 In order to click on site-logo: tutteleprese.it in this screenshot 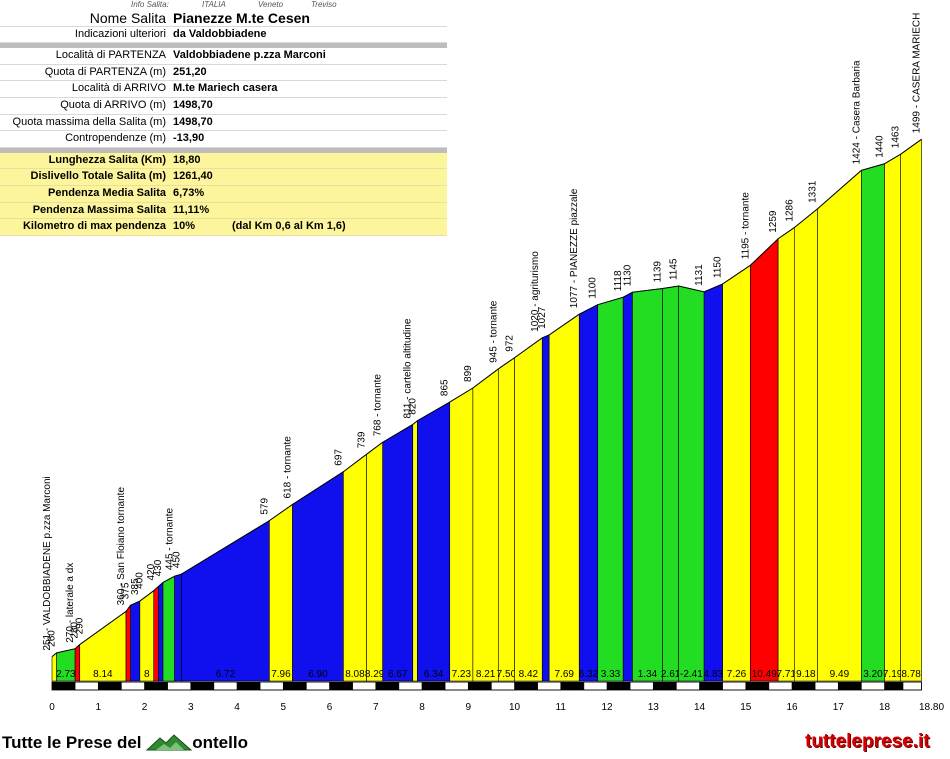, I will do `click(867, 741)`.